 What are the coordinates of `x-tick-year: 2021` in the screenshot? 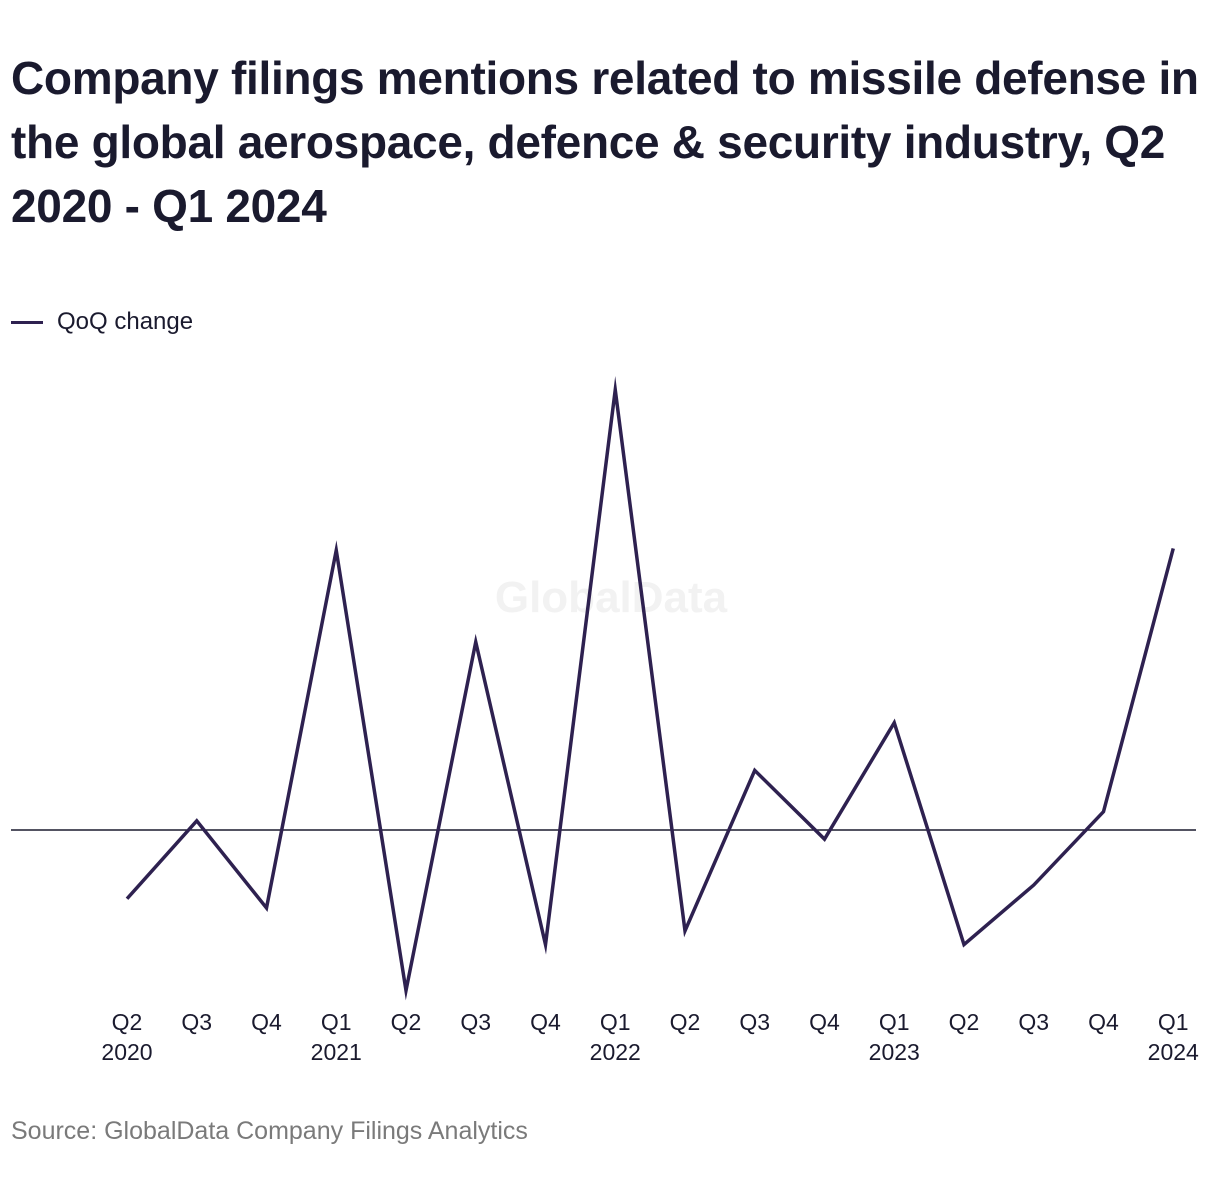 It's located at (336, 1052).